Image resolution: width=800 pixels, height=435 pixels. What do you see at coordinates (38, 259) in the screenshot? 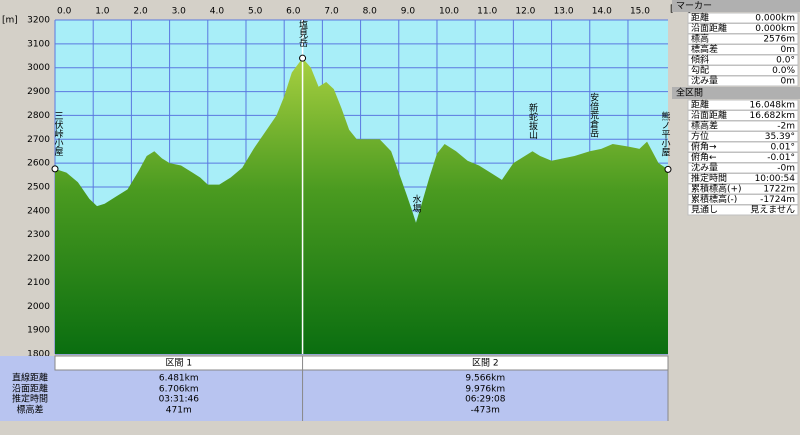
I see `y-tick-label: 2200` at bounding box center [38, 259].